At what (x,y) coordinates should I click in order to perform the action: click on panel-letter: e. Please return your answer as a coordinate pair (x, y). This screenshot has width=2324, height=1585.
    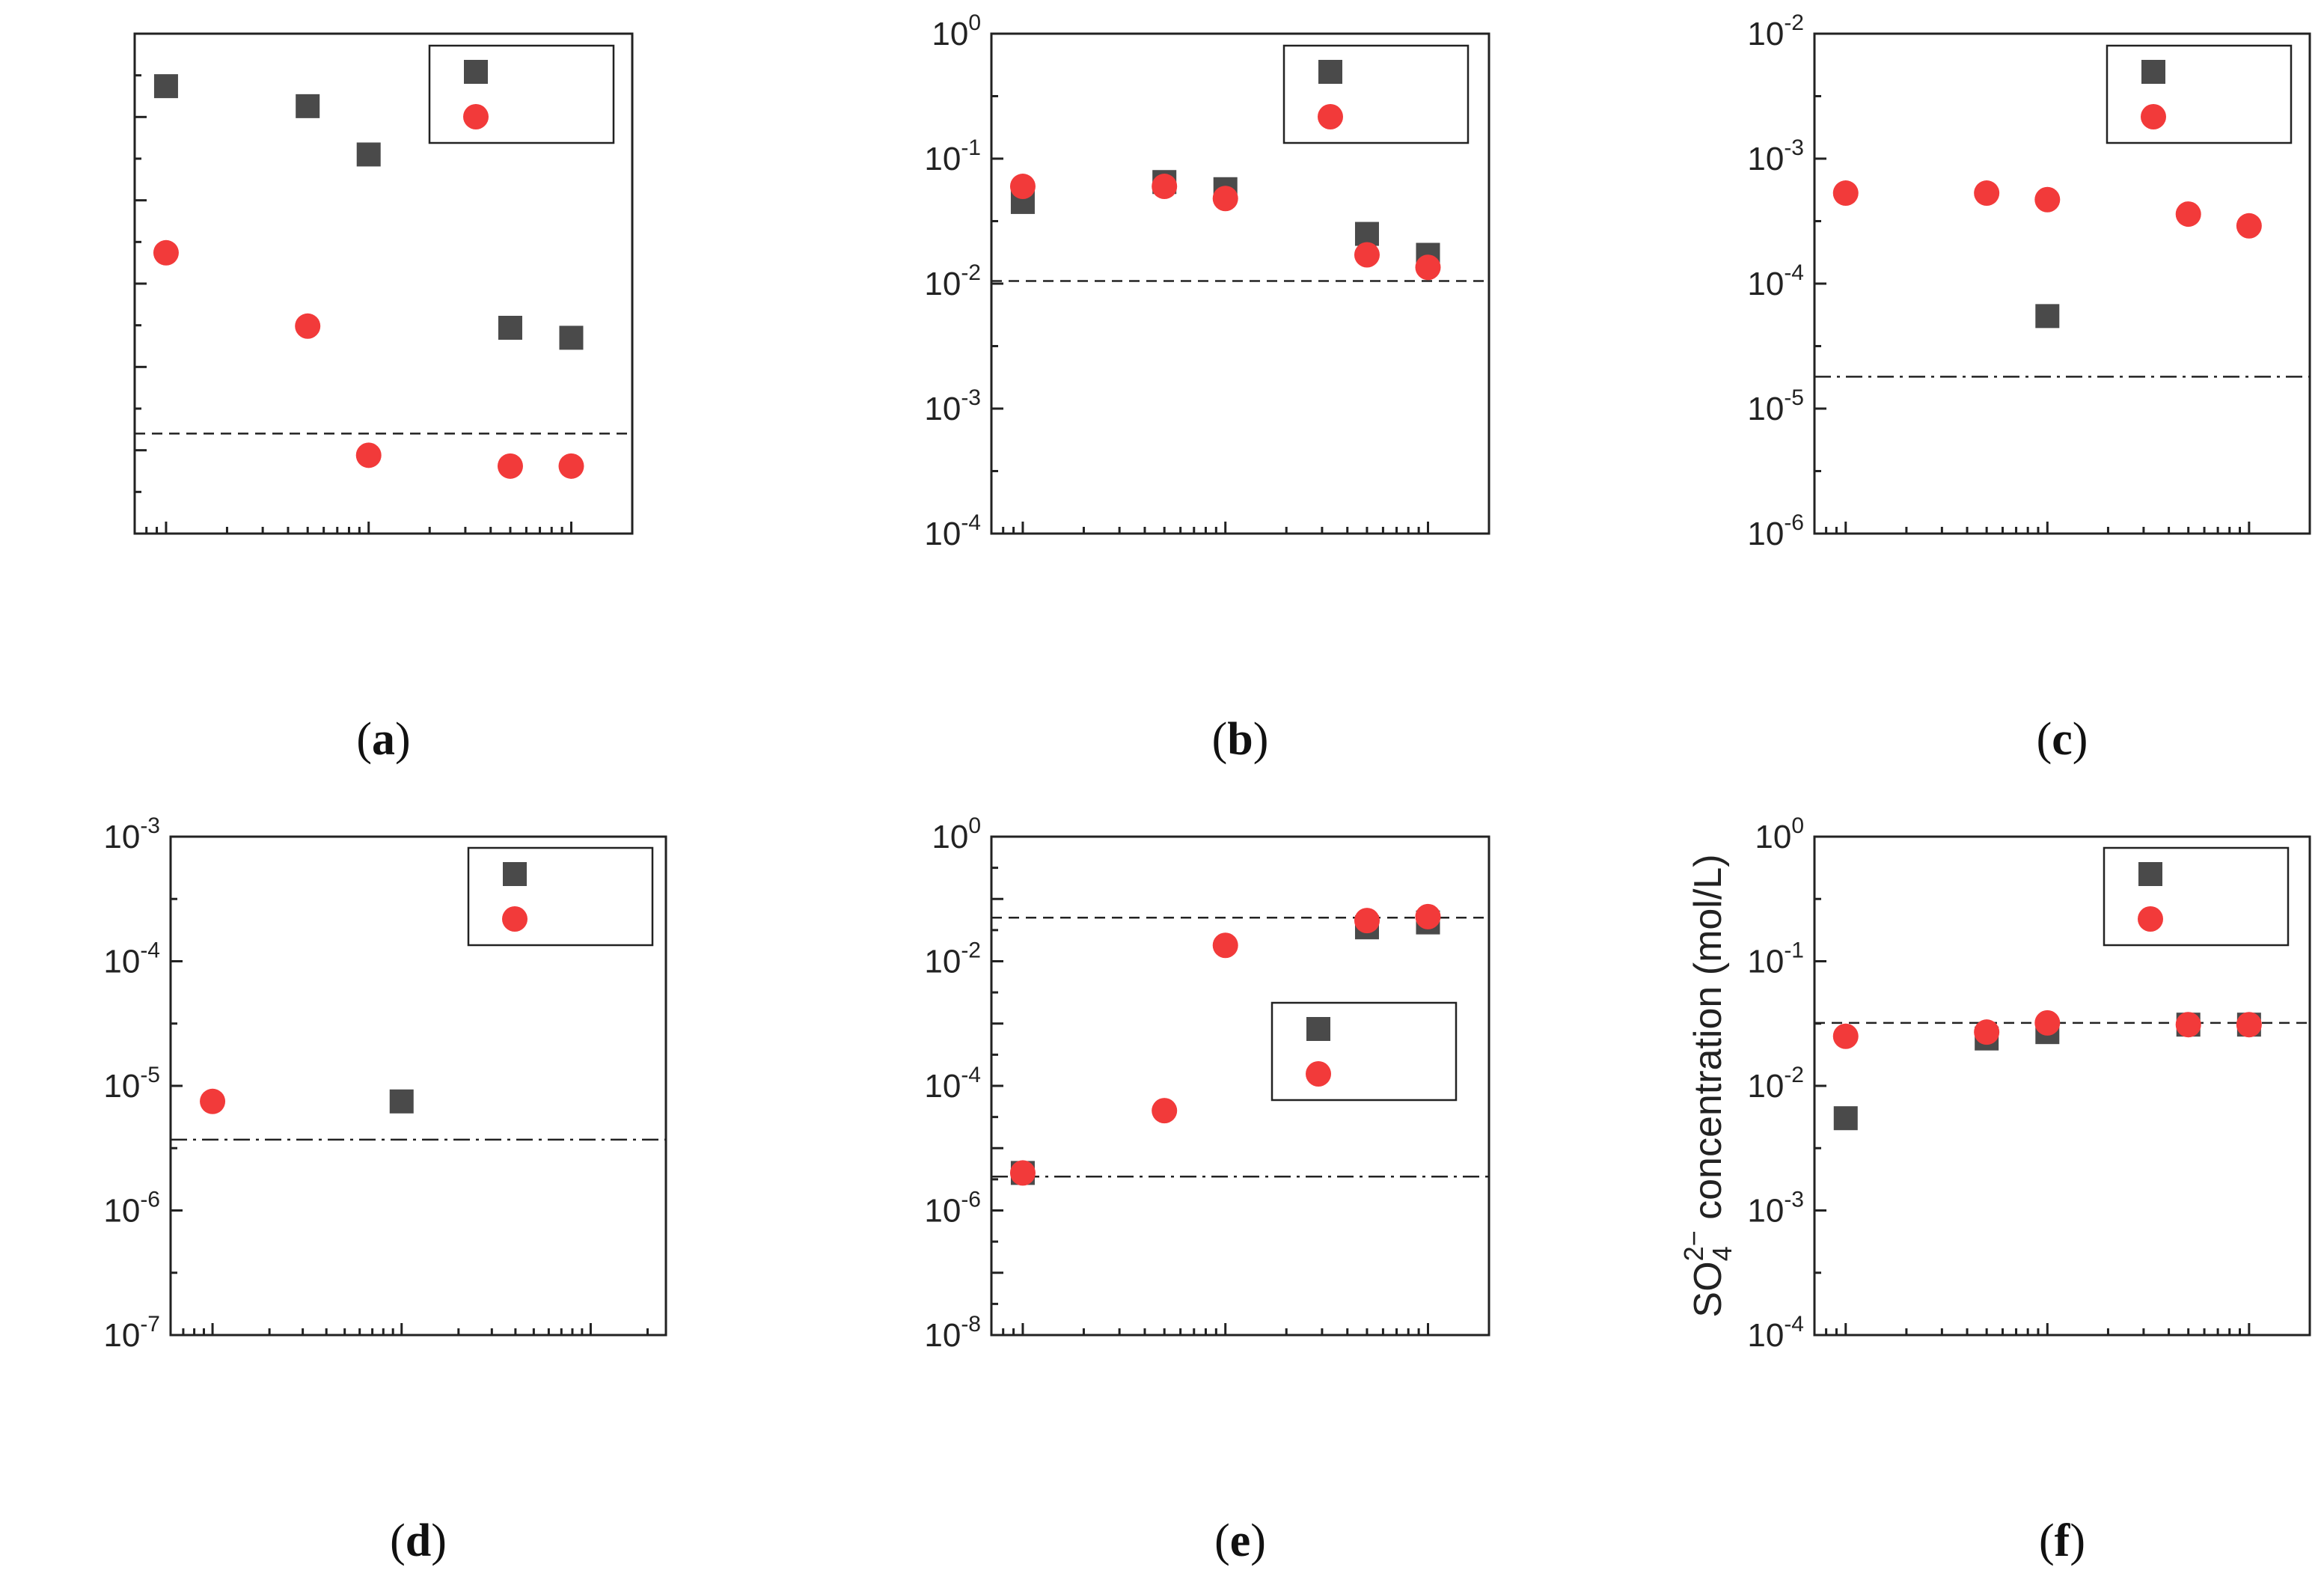
    Looking at the image, I should click on (1240, 1541).